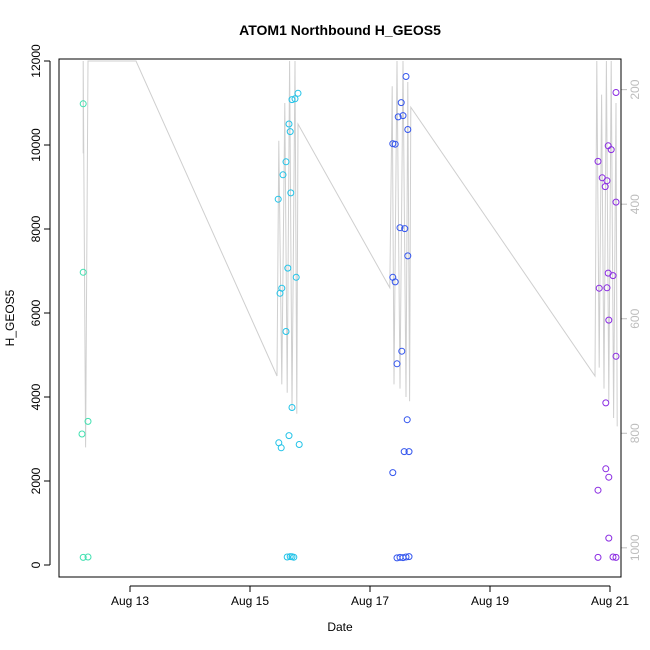  I want to click on y-tick-label: 6000, so click(36, 312).